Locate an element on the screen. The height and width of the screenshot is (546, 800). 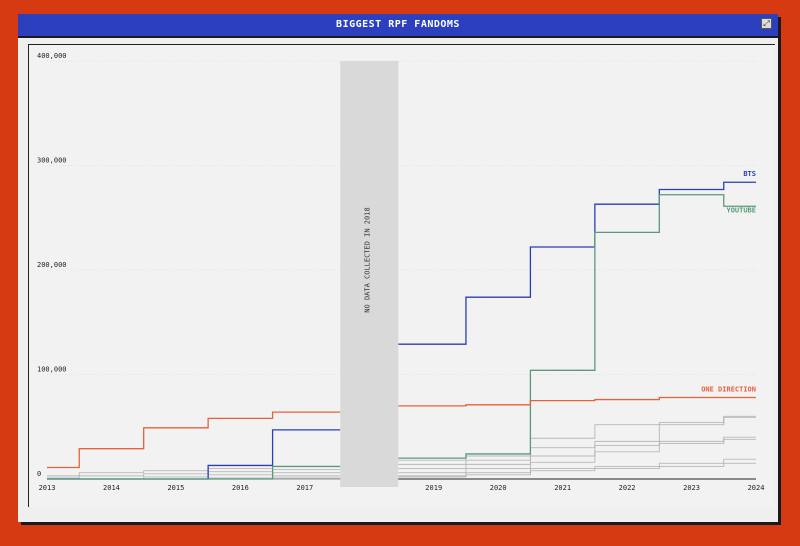
x-tick-label: 2014 is located at coordinates (111, 488).